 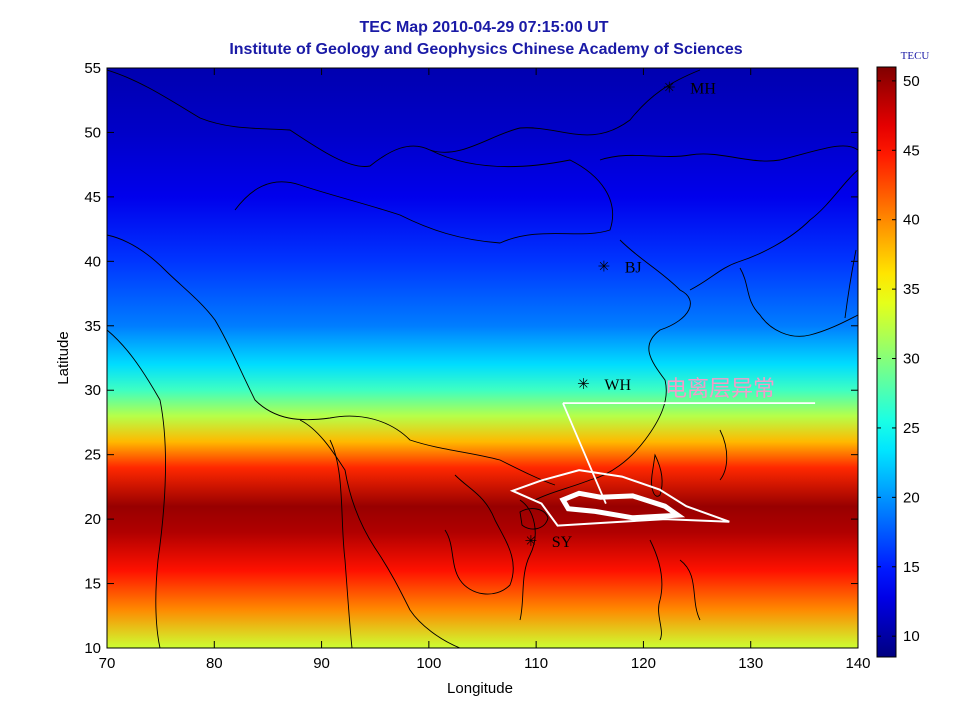 I want to click on colorbar-frame, so click(x=886, y=362).